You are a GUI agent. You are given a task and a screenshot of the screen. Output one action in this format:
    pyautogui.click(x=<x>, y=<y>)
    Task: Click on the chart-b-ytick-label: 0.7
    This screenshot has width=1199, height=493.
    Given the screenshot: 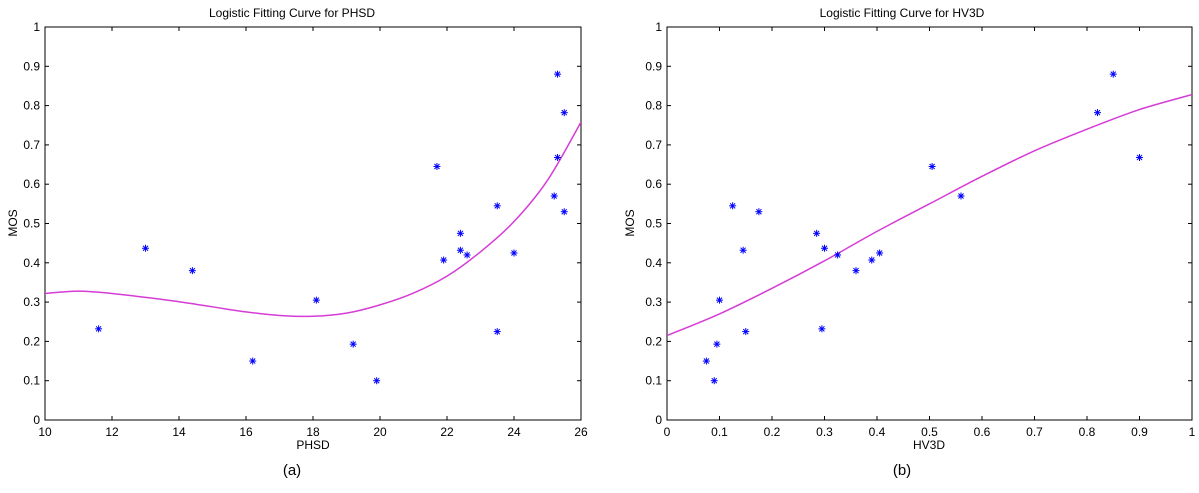 What is the action you would take?
    pyautogui.click(x=653, y=145)
    